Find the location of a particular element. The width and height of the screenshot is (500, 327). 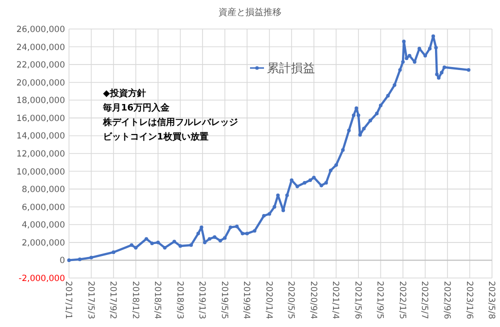

x-tick-label: 2019/5/5 is located at coordinates (223, 300).